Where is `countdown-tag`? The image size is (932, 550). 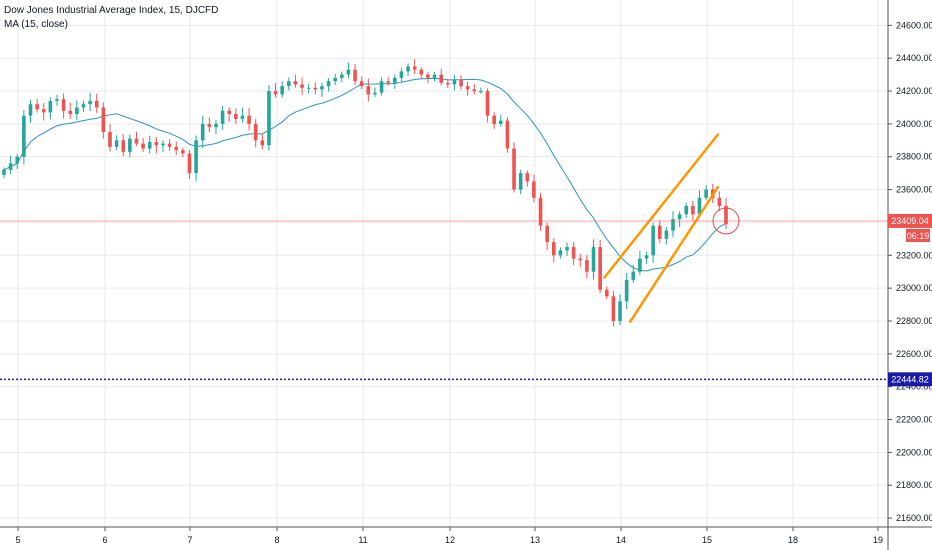
countdown-tag is located at coordinates (918, 235).